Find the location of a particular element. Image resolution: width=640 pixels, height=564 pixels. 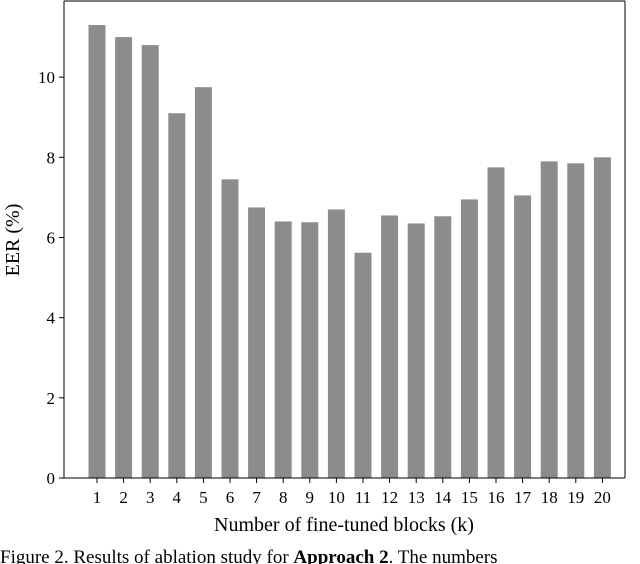

x-tick-label: 20 is located at coordinates (602, 497).